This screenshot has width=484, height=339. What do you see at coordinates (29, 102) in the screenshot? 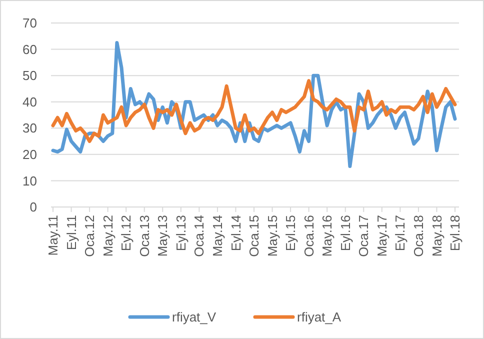
I see `y-tick-label: 40` at bounding box center [29, 102].